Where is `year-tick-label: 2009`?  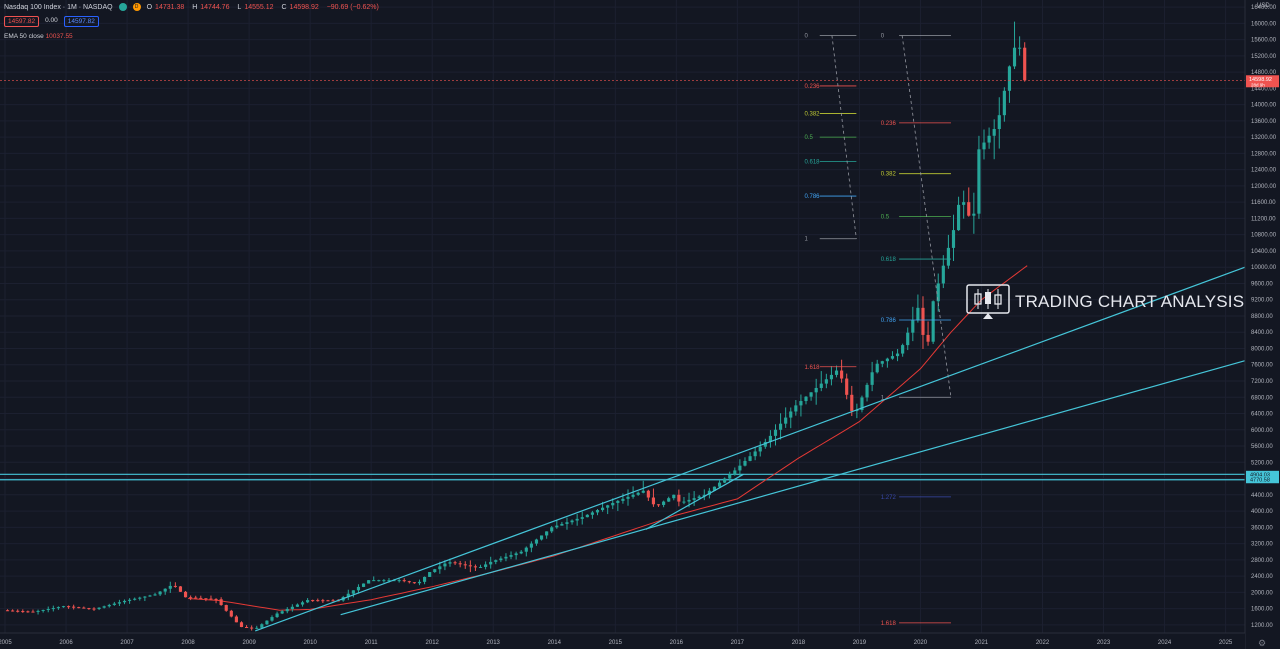 year-tick-label: 2009 is located at coordinates (249, 643).